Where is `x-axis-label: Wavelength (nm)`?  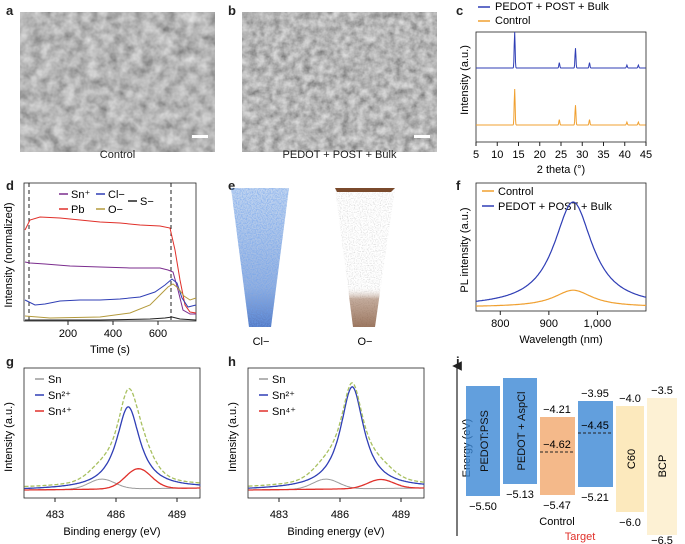
x-axis-label: Wavelength (nm) is located at coordinates (560, 340).